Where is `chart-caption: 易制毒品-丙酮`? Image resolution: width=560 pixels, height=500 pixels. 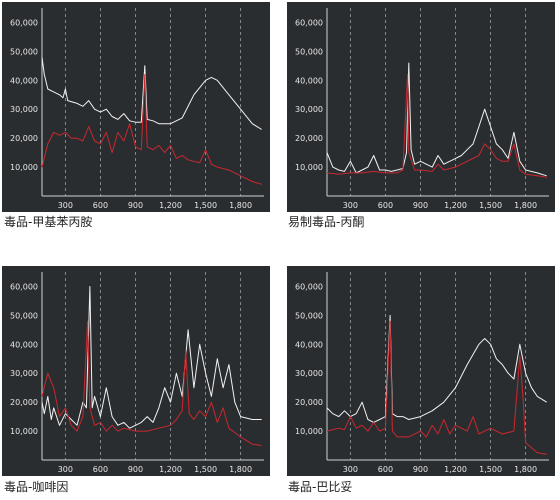
chart-caption: 易制毒品-丙酮 is located at coordinates (326, 222).